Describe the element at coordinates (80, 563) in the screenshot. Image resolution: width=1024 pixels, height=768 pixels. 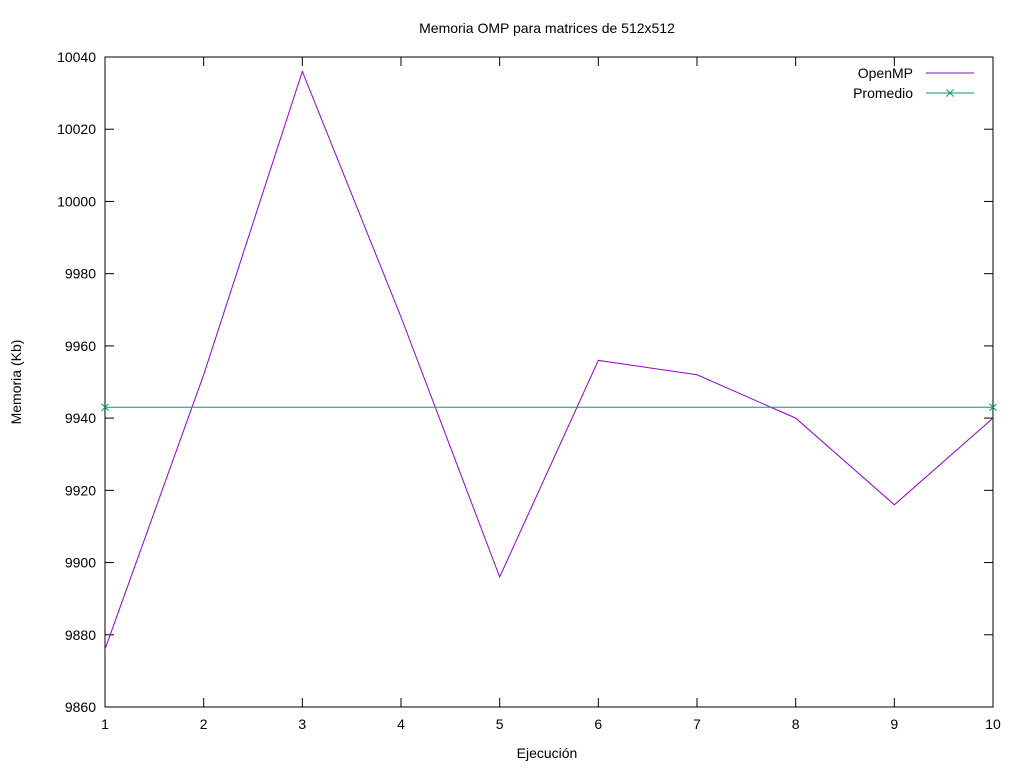
I see `y-tick-label: 9900` at that location.